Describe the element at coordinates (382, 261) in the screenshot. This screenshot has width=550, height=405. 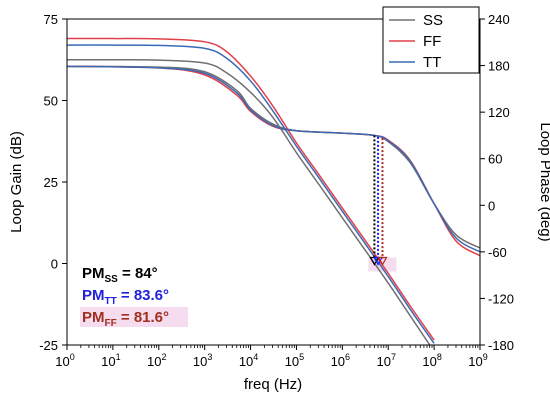
I see `pm-marker-arrow-ff` at that location.